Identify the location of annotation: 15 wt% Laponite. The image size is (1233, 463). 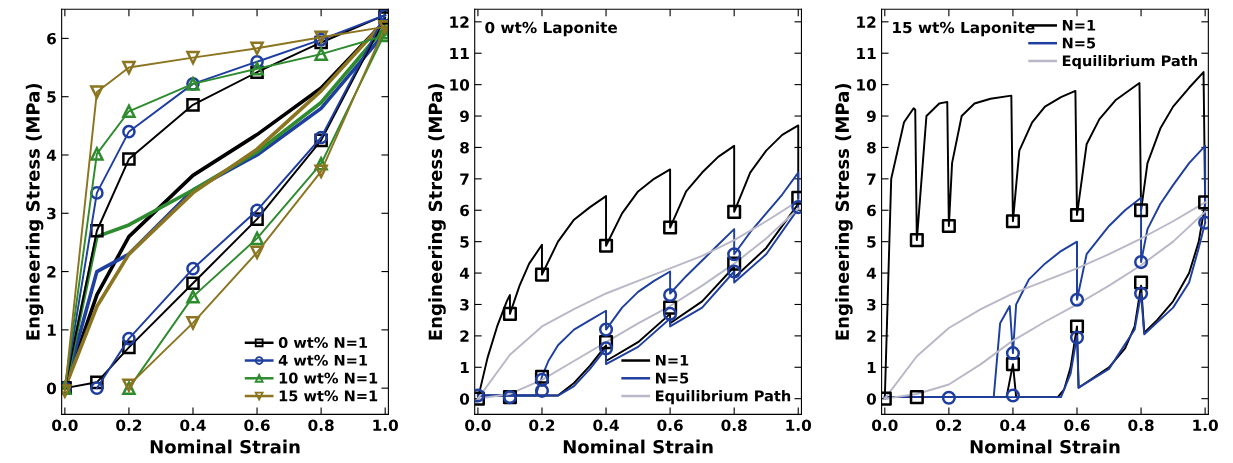
(964, 29).